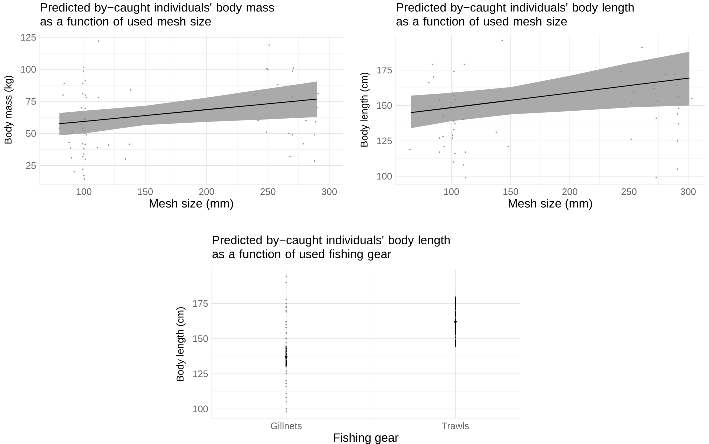 The height and width of the screenshot is (444, 709). What do you see at coordinates (331, 248) in the screenshot?
I see `chart-title: Predicted by−caught individuals' body length as a function of used fishing gear` at bounding box center [331, 248].